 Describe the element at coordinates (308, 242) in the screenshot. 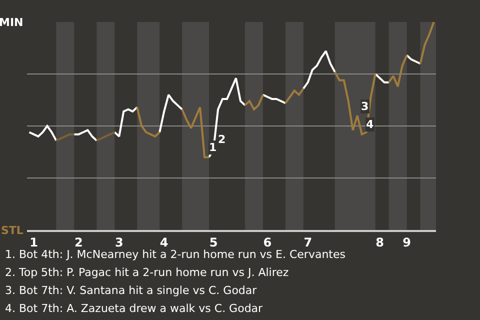

I see `x-tick-label: 7` at that location.